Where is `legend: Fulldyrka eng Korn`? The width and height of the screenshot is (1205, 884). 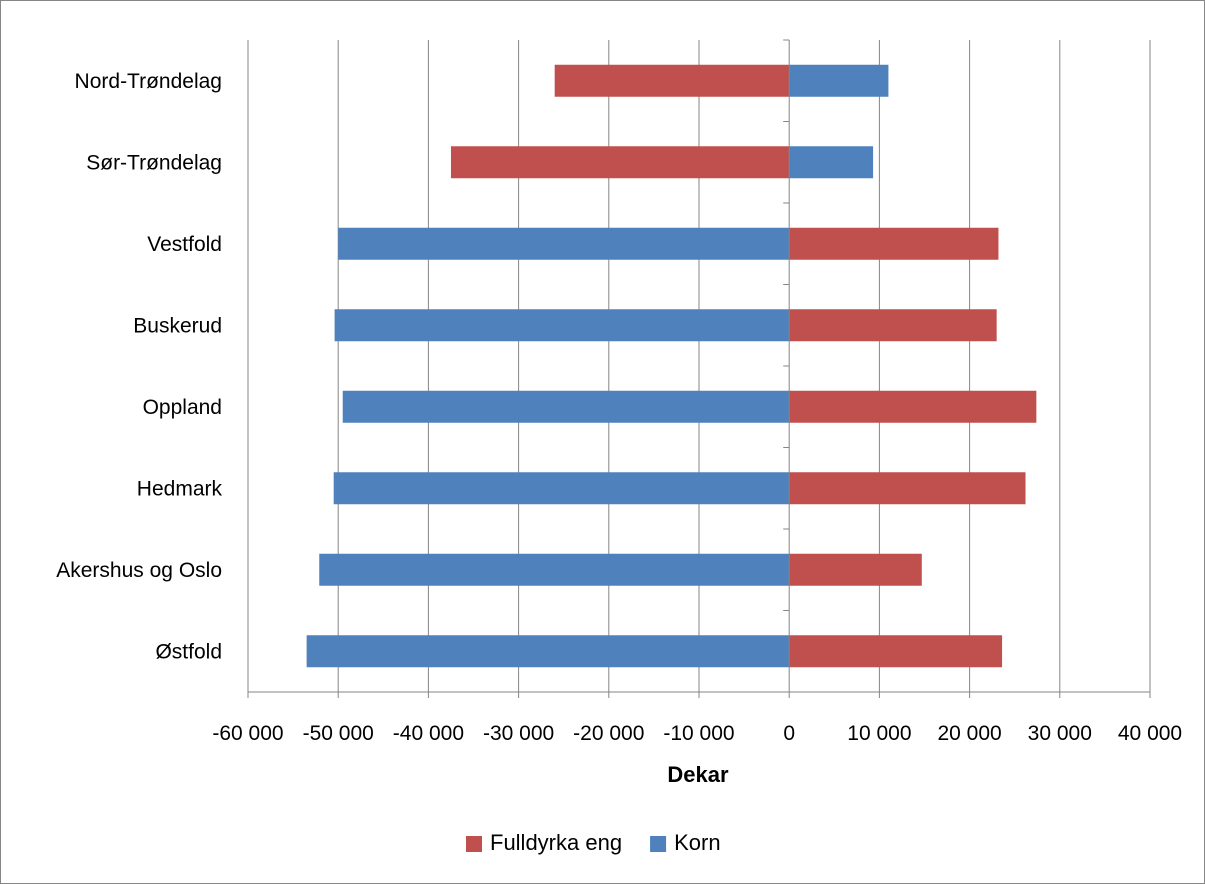
legend: Fulldyrka eng Korn is located at coordinates (593, 842).